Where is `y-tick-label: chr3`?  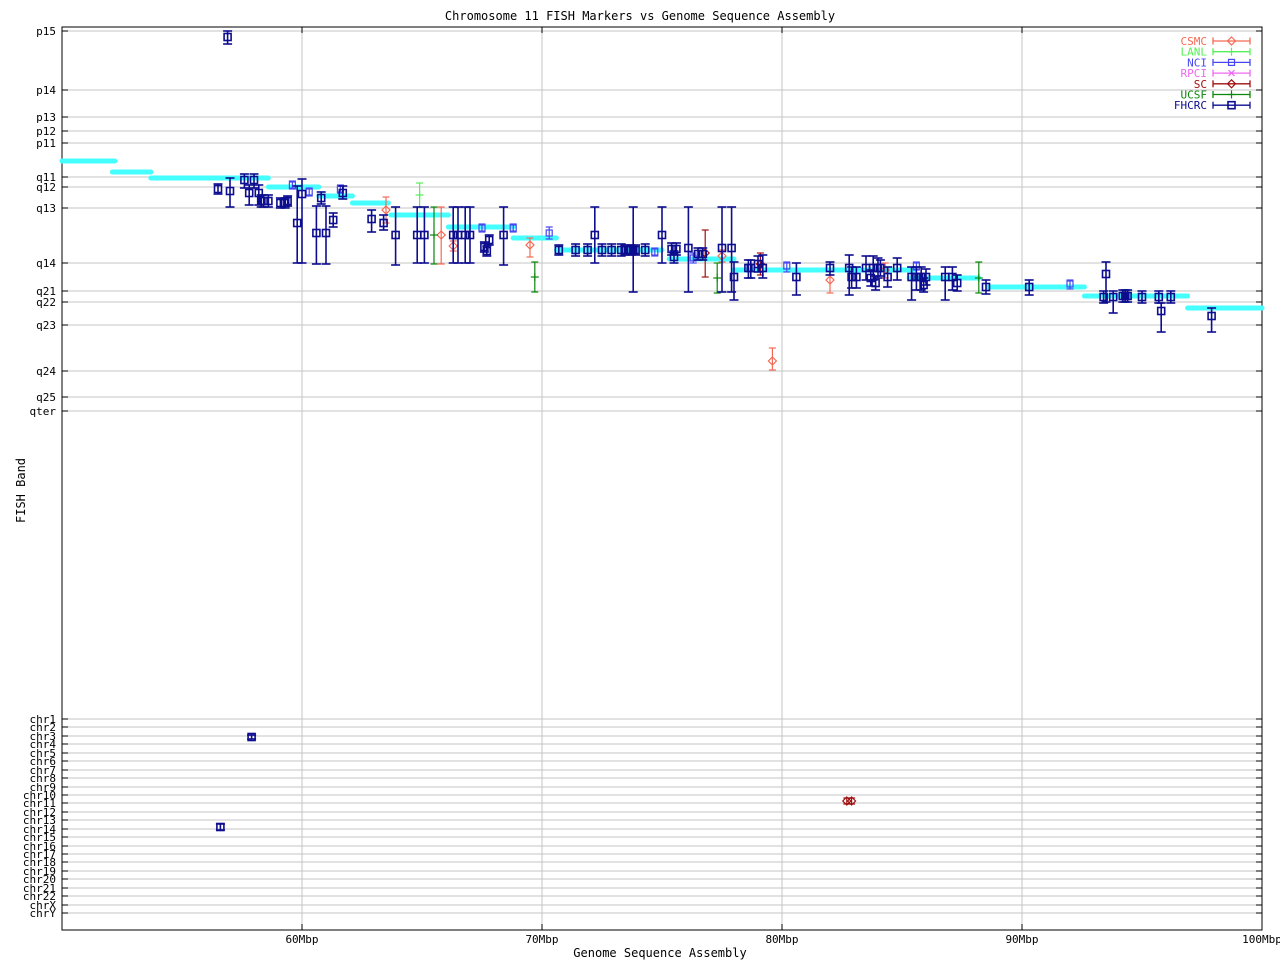
y-tick-label: chr3 is located at coordinates (43, 736).